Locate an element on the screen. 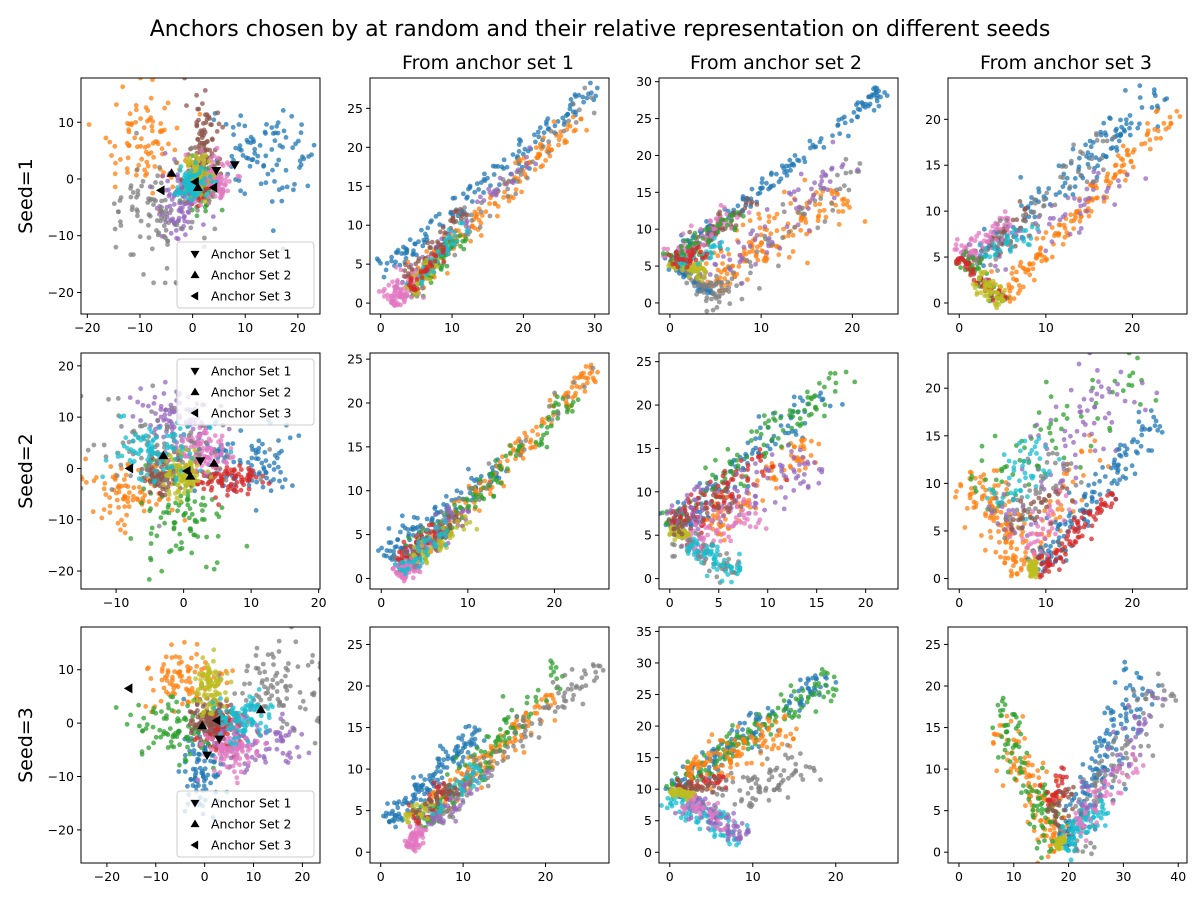 This screenshot has width=1200, height=900. anchor-set-1-marker is located at coordinates (200, 461).